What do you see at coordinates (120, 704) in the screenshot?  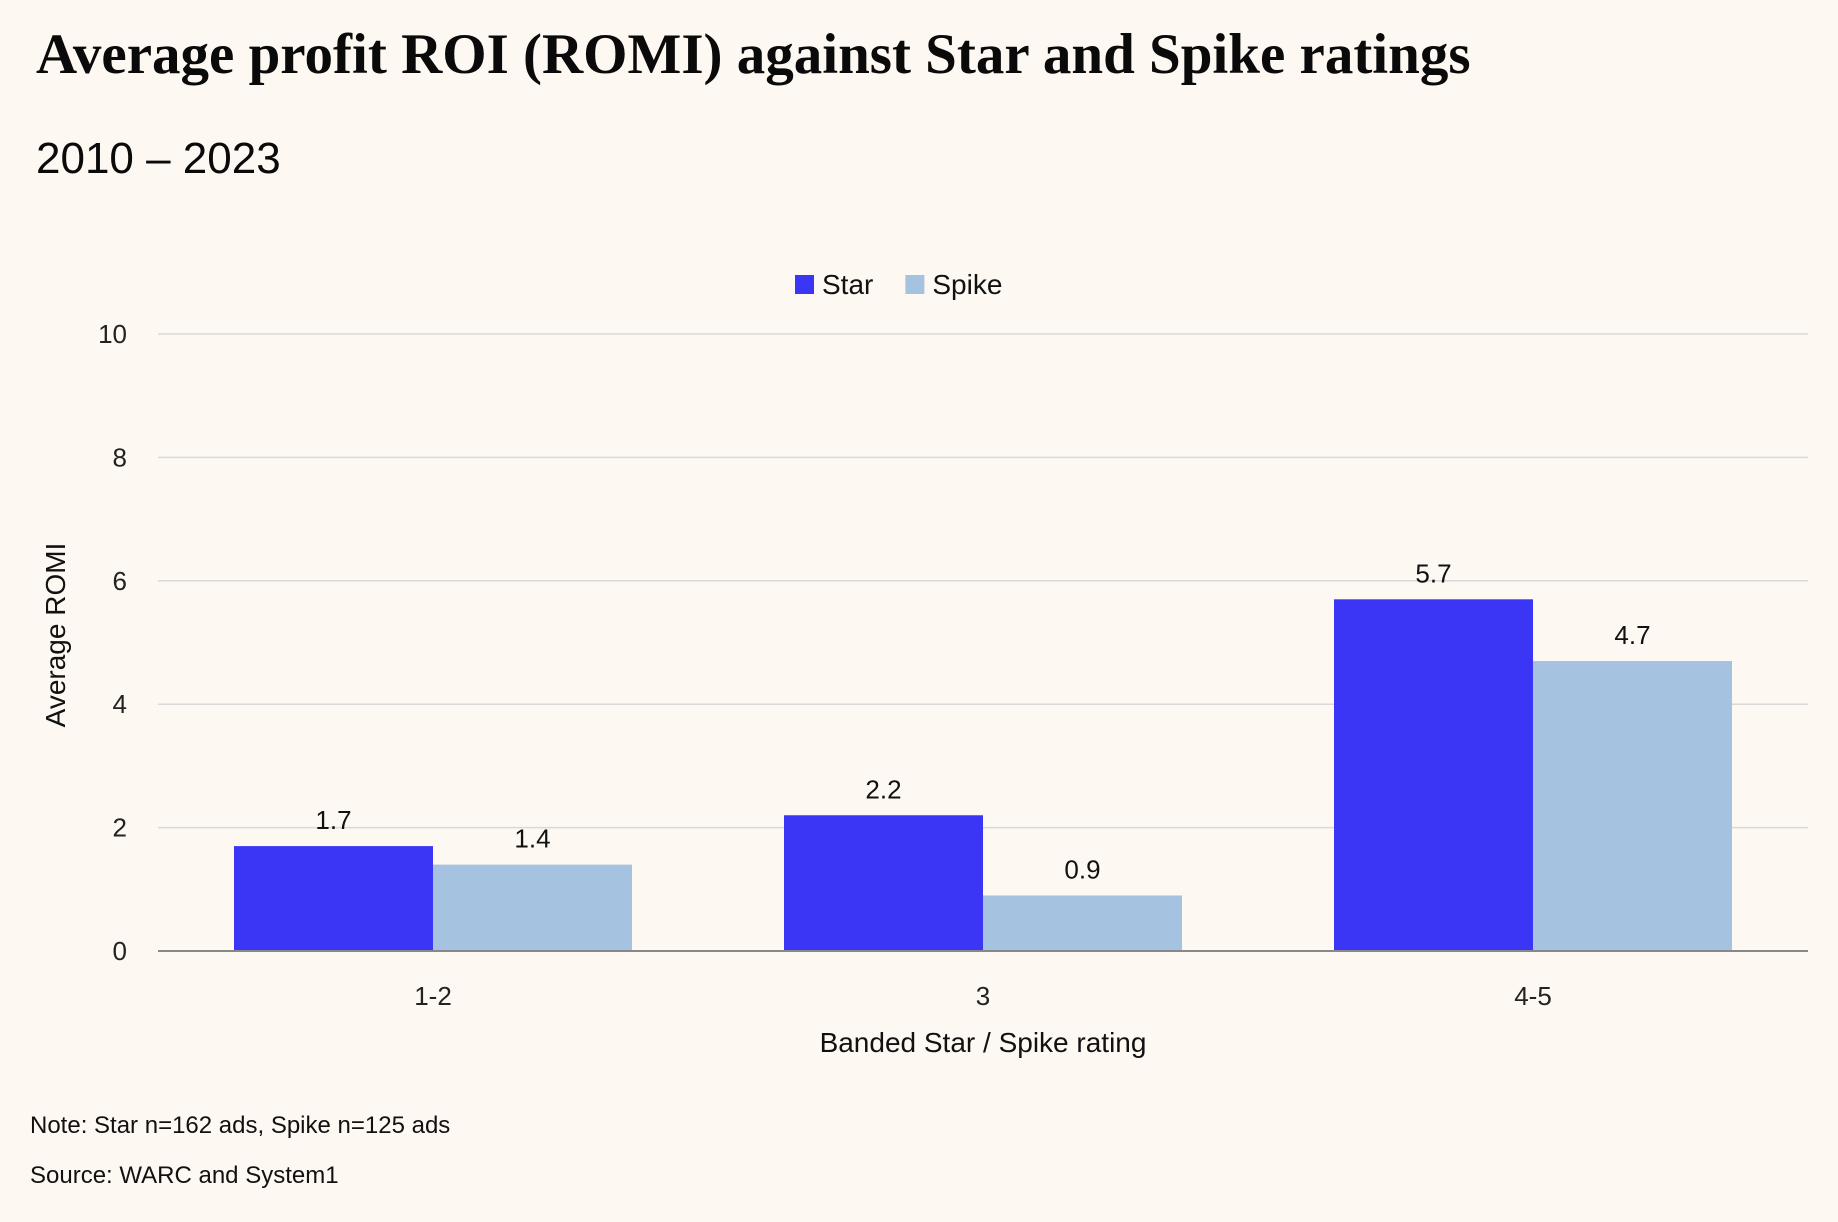 I see `y-tick-label: 4` at bounding box center [120, 704].